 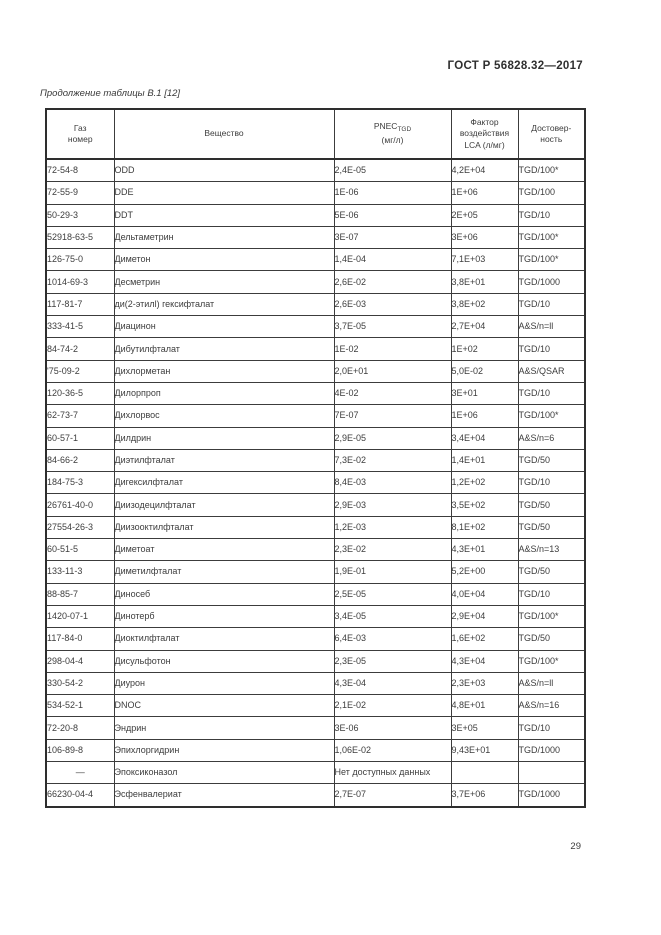 I want to click on pnec-value-cell: 2,9E-03, so click(x=392, y=505).